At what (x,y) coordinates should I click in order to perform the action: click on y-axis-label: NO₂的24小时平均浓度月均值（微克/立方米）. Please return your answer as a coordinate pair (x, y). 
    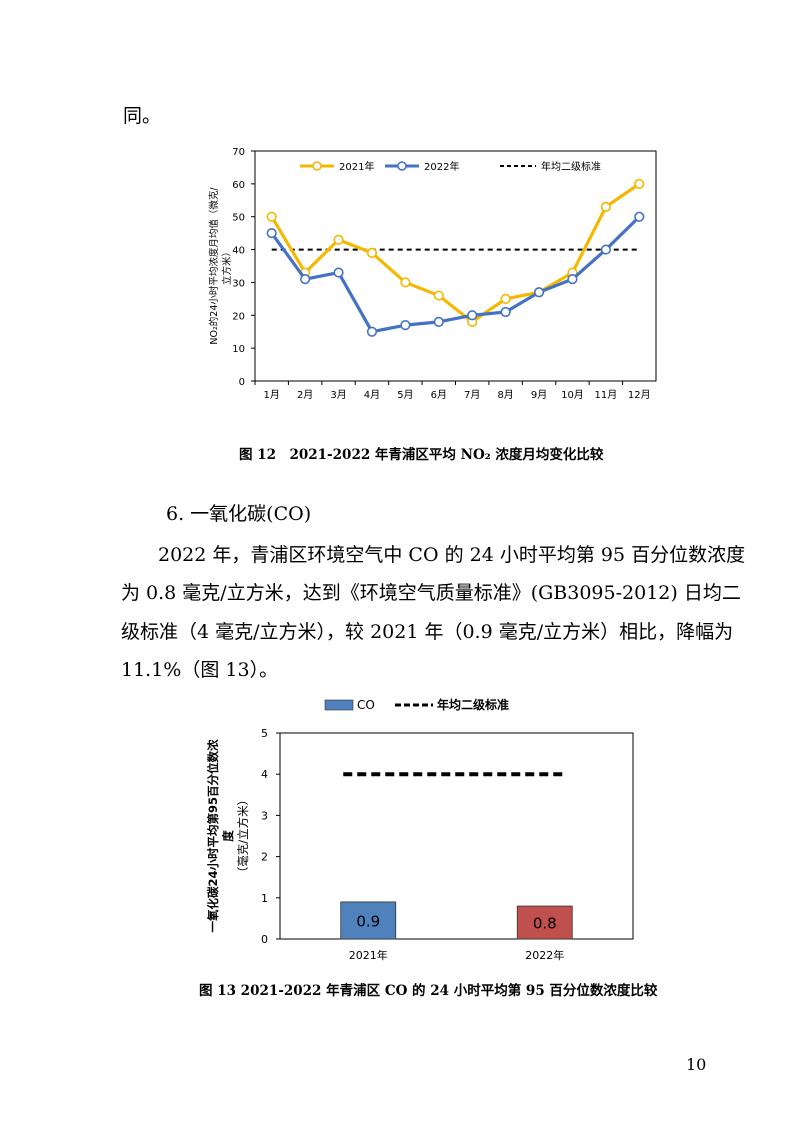
    Looking at the image, I should click on (220, 266).